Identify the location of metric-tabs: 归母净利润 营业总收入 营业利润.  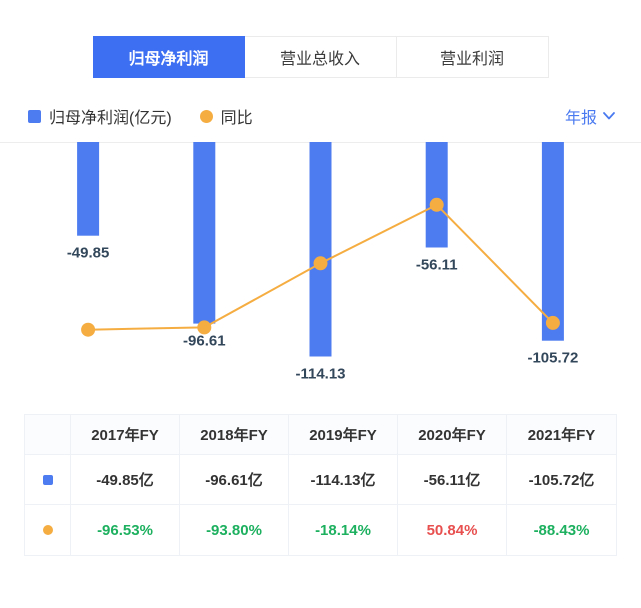
(320, 57).